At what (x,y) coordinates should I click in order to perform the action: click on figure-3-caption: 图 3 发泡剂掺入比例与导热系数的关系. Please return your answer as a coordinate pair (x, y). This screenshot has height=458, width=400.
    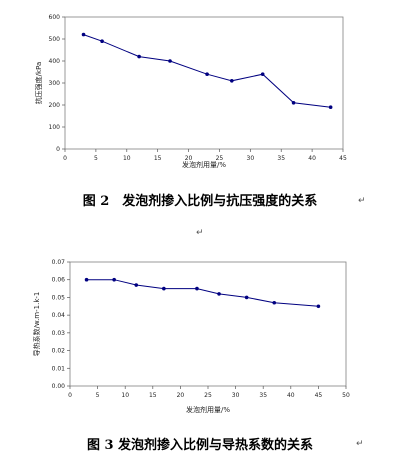
    Looking at the image, I should click on (200, 445).